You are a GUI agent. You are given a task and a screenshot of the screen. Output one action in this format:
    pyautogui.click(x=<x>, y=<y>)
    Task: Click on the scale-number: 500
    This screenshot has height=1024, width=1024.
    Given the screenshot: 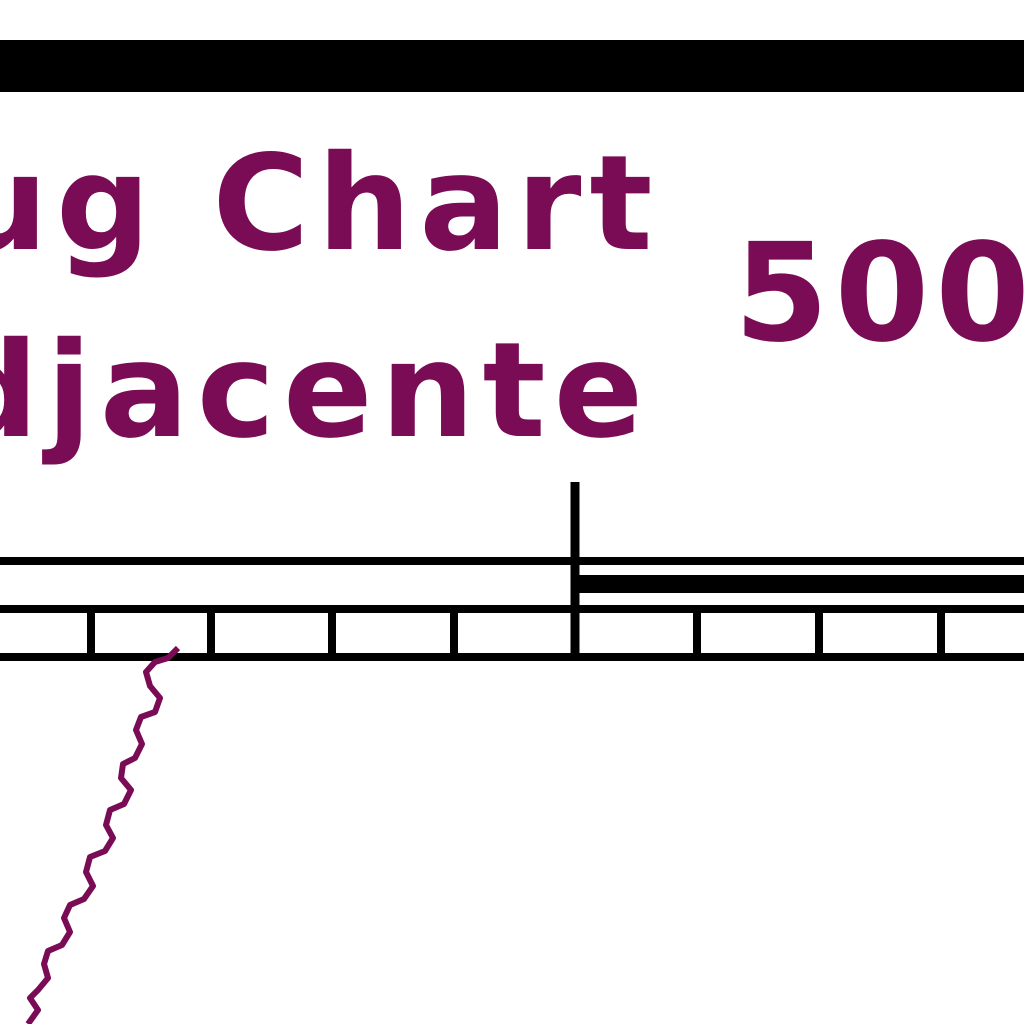 What is the action you would take?
    pyautogui.click(x=879, y=294)
    